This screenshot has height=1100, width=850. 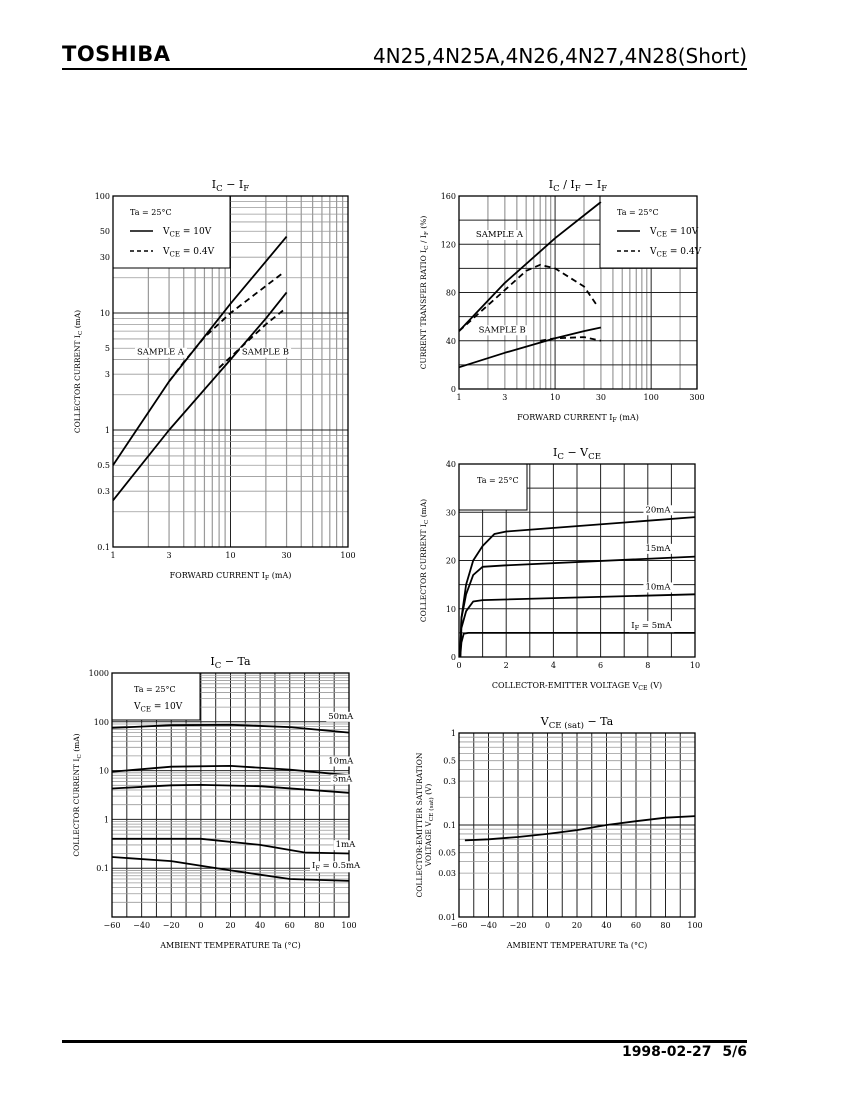 What do you see at coordinates (447, 873) in the screenshot?
I see `y-tick-label: 0.03` at bounding box center [447, 873].